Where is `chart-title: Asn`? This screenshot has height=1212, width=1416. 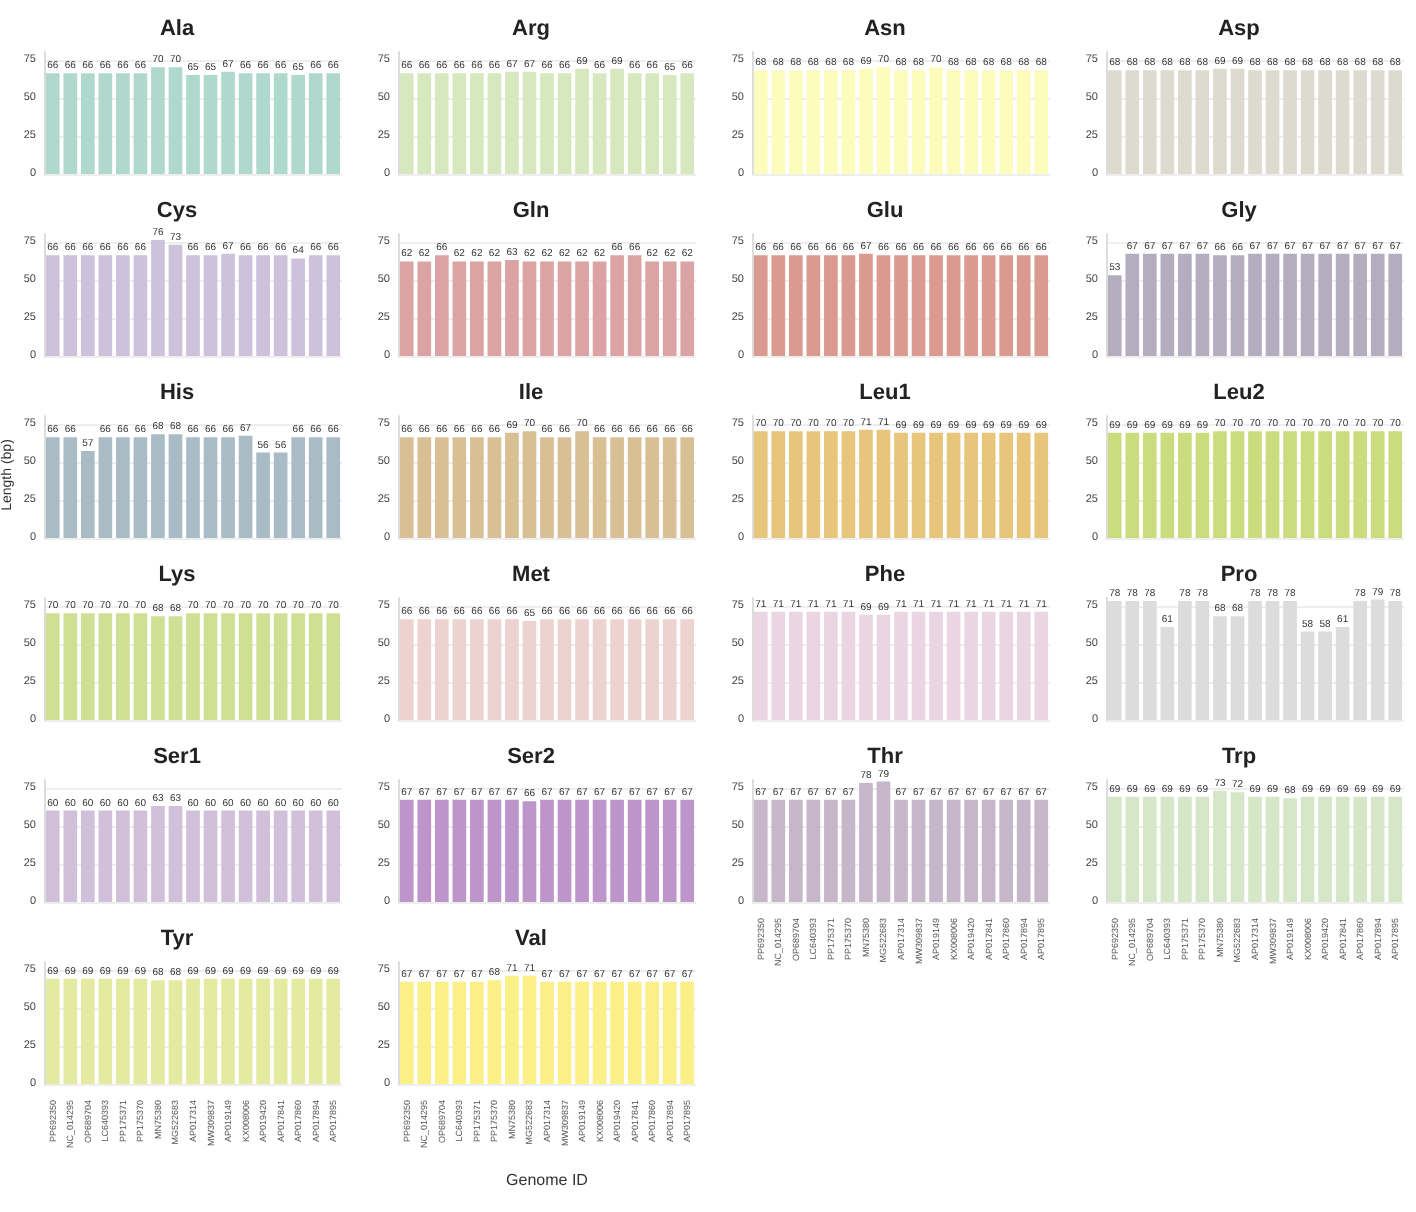 chart-title: Asn is located at coordinates (885, 29).